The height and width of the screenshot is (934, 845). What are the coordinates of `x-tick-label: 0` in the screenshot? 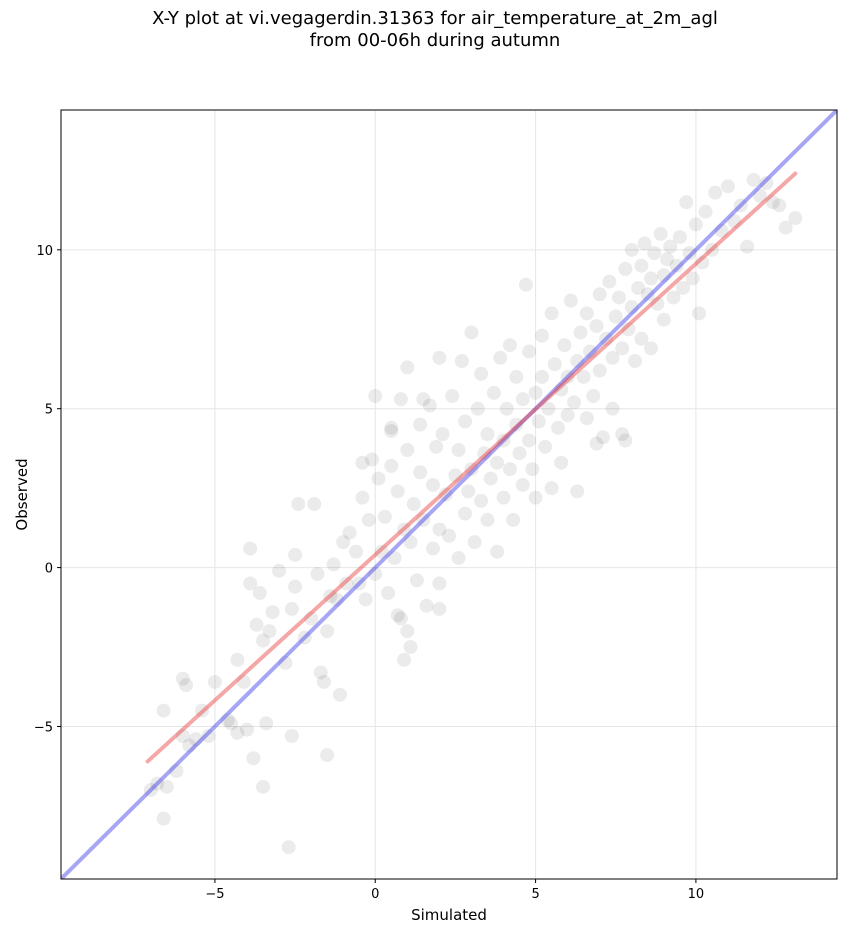 It's located at (375, 894).